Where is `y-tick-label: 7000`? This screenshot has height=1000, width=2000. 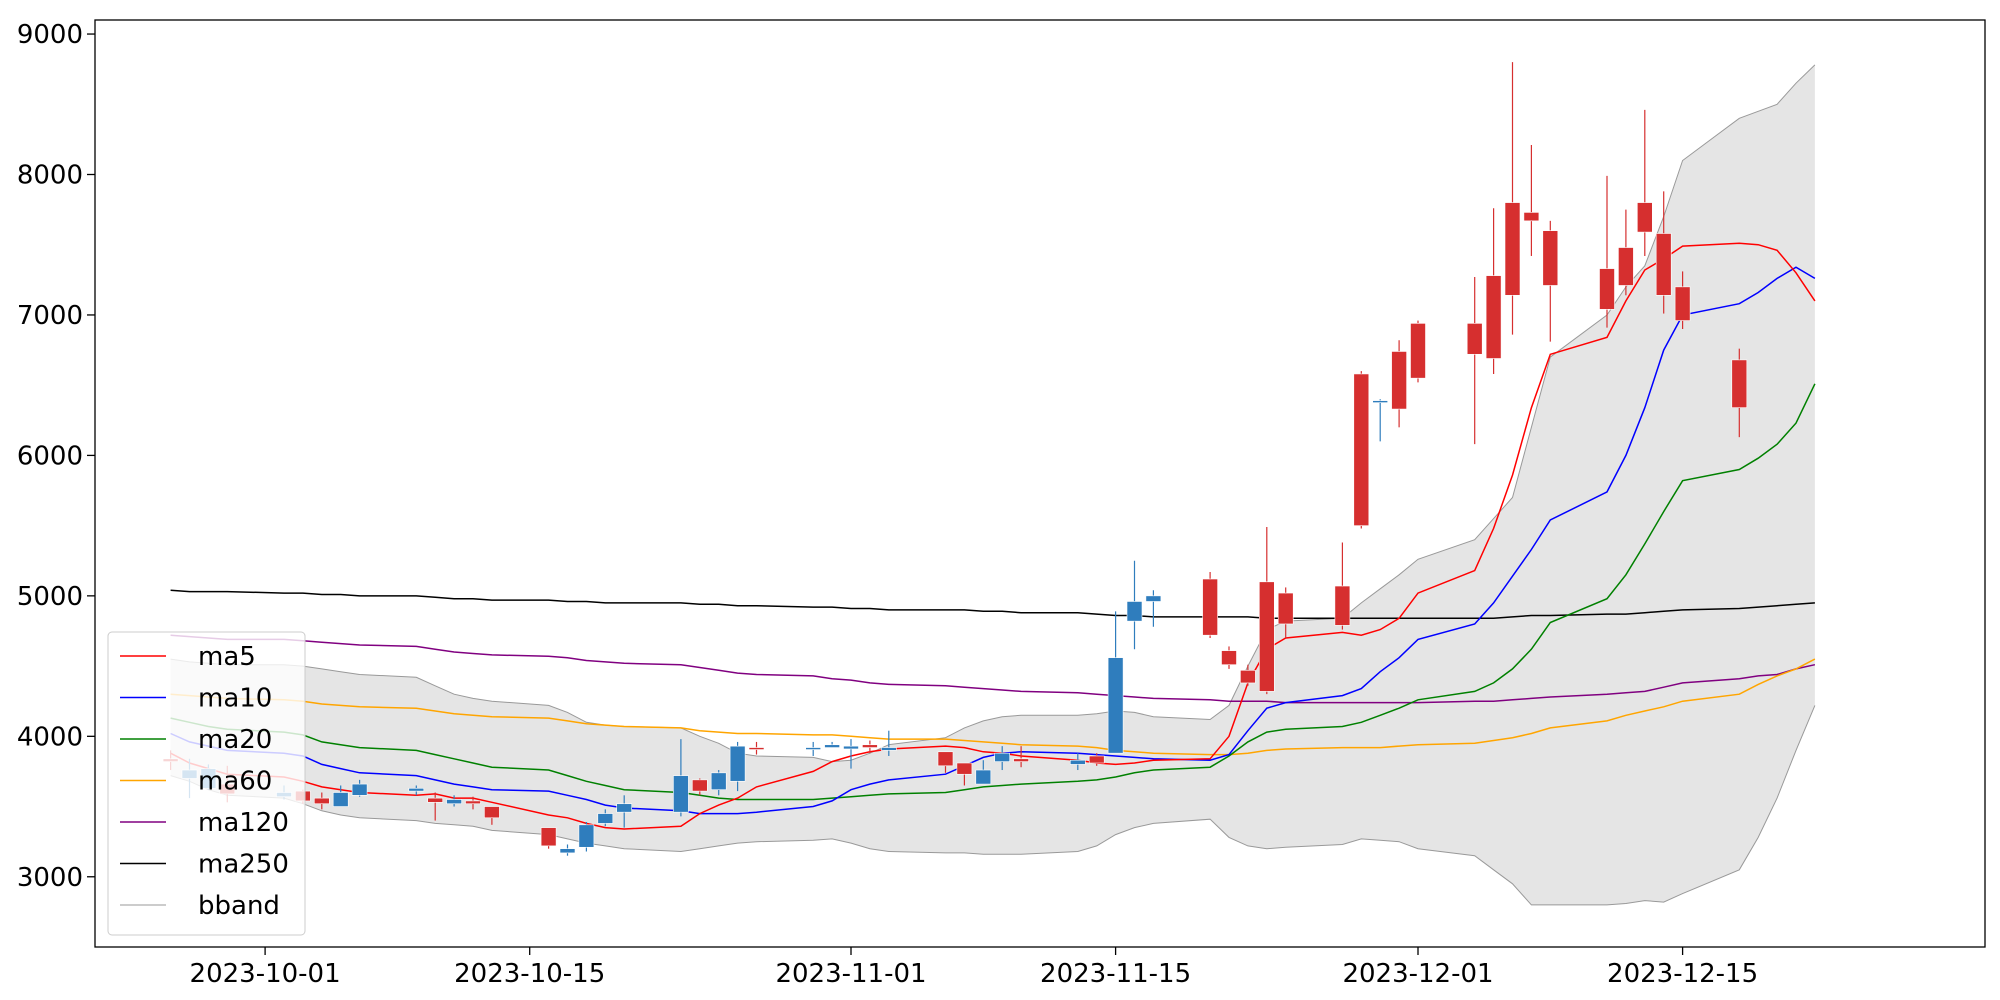
y-tick-label: 7000 is located at coordinates (50, 316).